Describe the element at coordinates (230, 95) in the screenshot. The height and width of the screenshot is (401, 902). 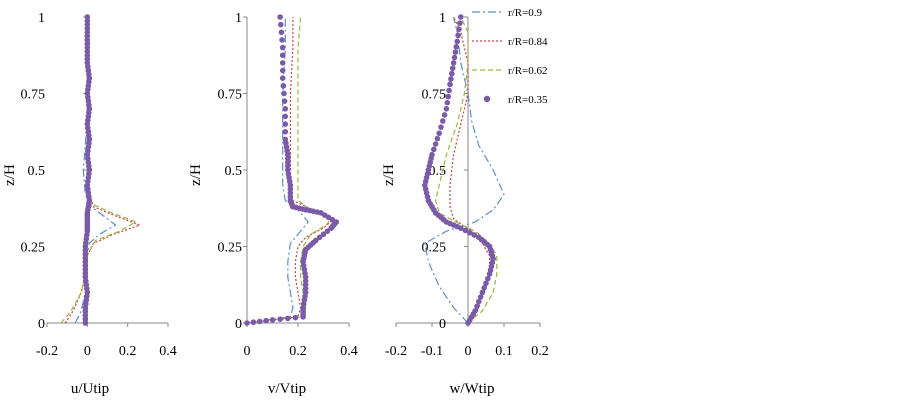
I see `y-tick-label: 0.75` at that location.